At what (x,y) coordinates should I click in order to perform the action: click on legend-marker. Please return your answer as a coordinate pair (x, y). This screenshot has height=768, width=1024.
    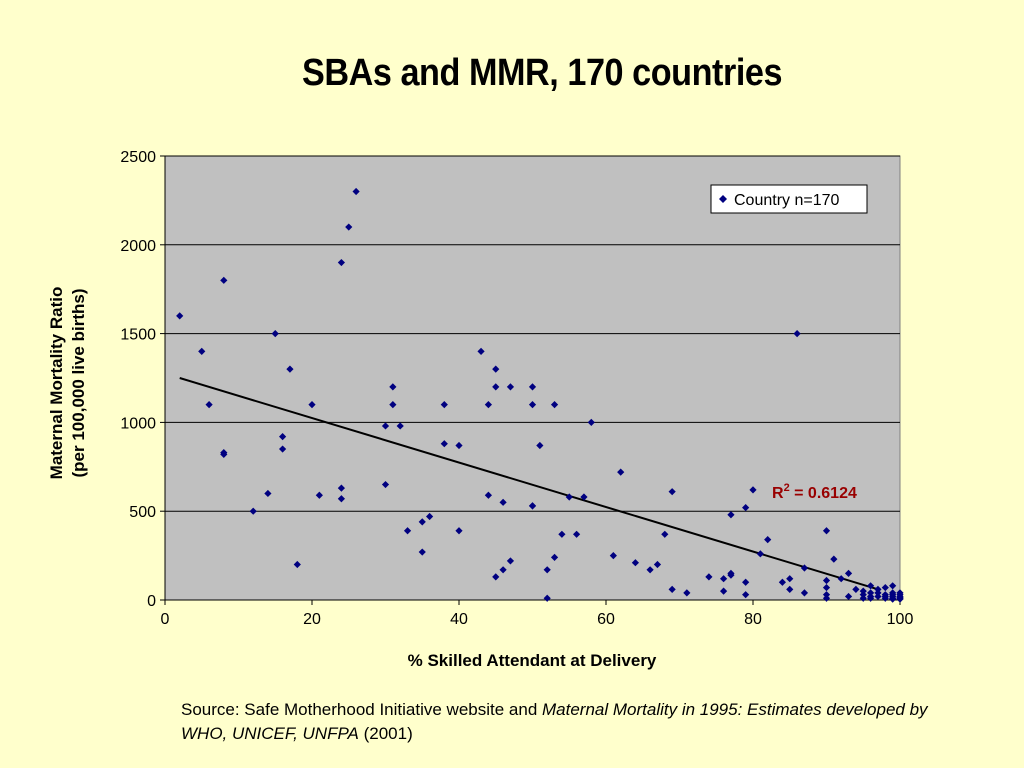
    Looking at the image, I should click on (723, 199).